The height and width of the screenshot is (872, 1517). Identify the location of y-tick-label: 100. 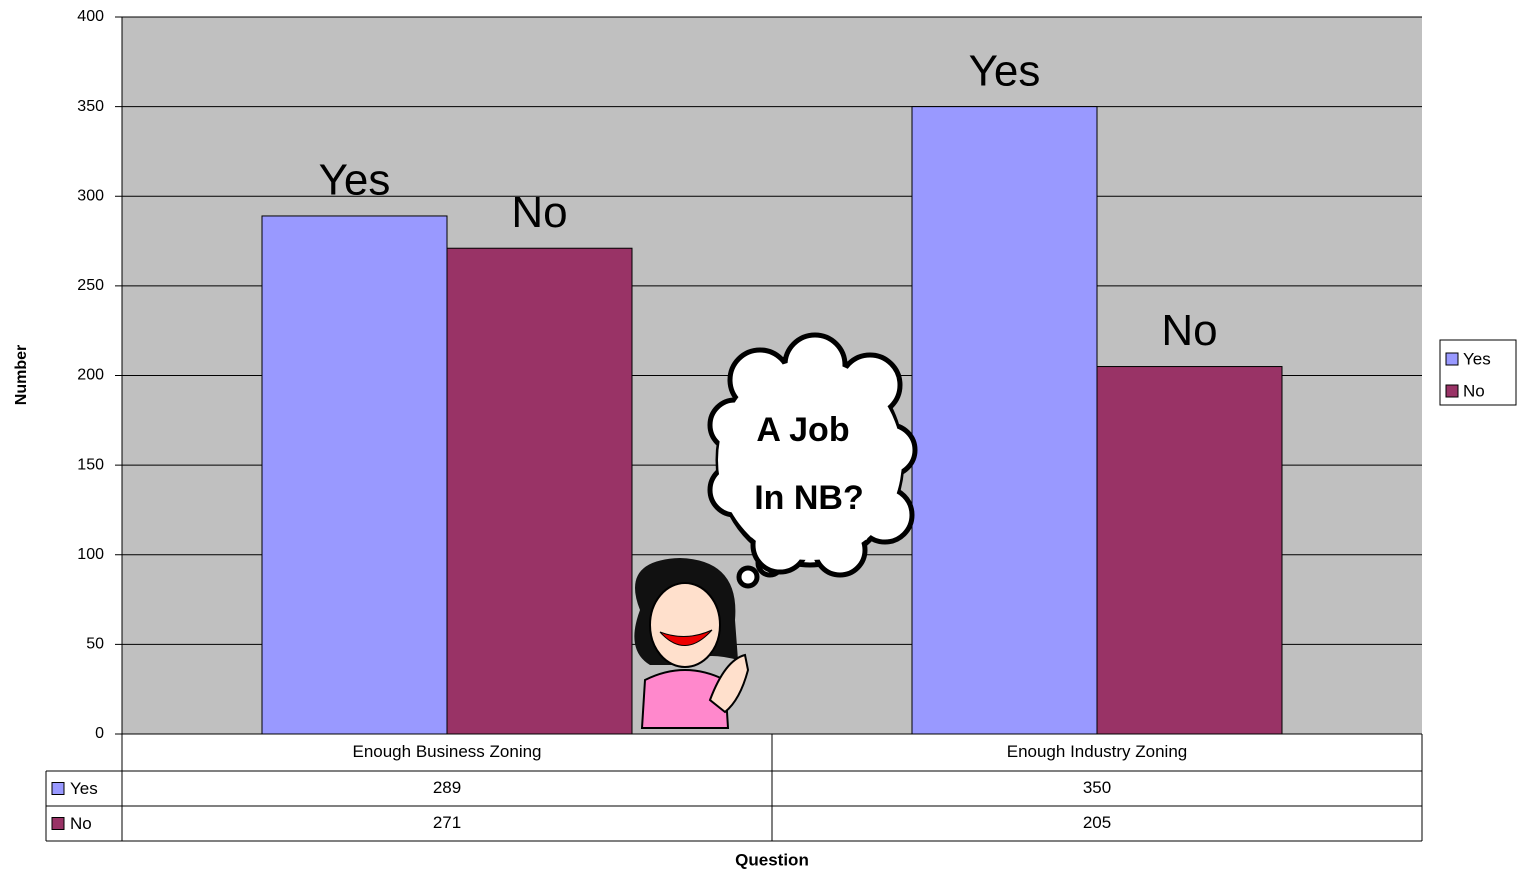
(90, 554).